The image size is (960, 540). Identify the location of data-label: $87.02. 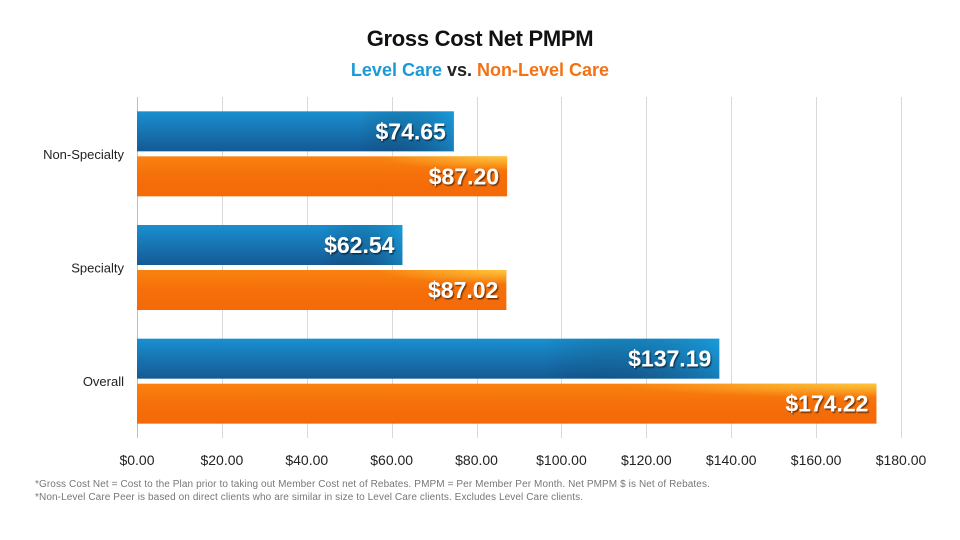
(463, 290).